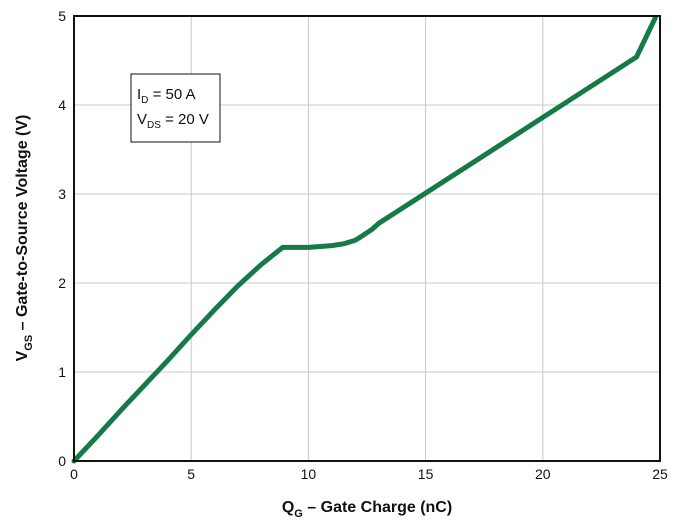  I want to click on x-tick-label: 5, so click(191, 474).